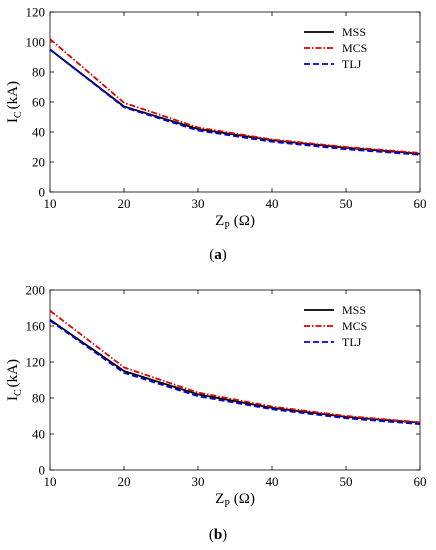  Describe the element at coordinates (50, 203) in the screenshot. I see `x-tick-label-a: 10` at that location.